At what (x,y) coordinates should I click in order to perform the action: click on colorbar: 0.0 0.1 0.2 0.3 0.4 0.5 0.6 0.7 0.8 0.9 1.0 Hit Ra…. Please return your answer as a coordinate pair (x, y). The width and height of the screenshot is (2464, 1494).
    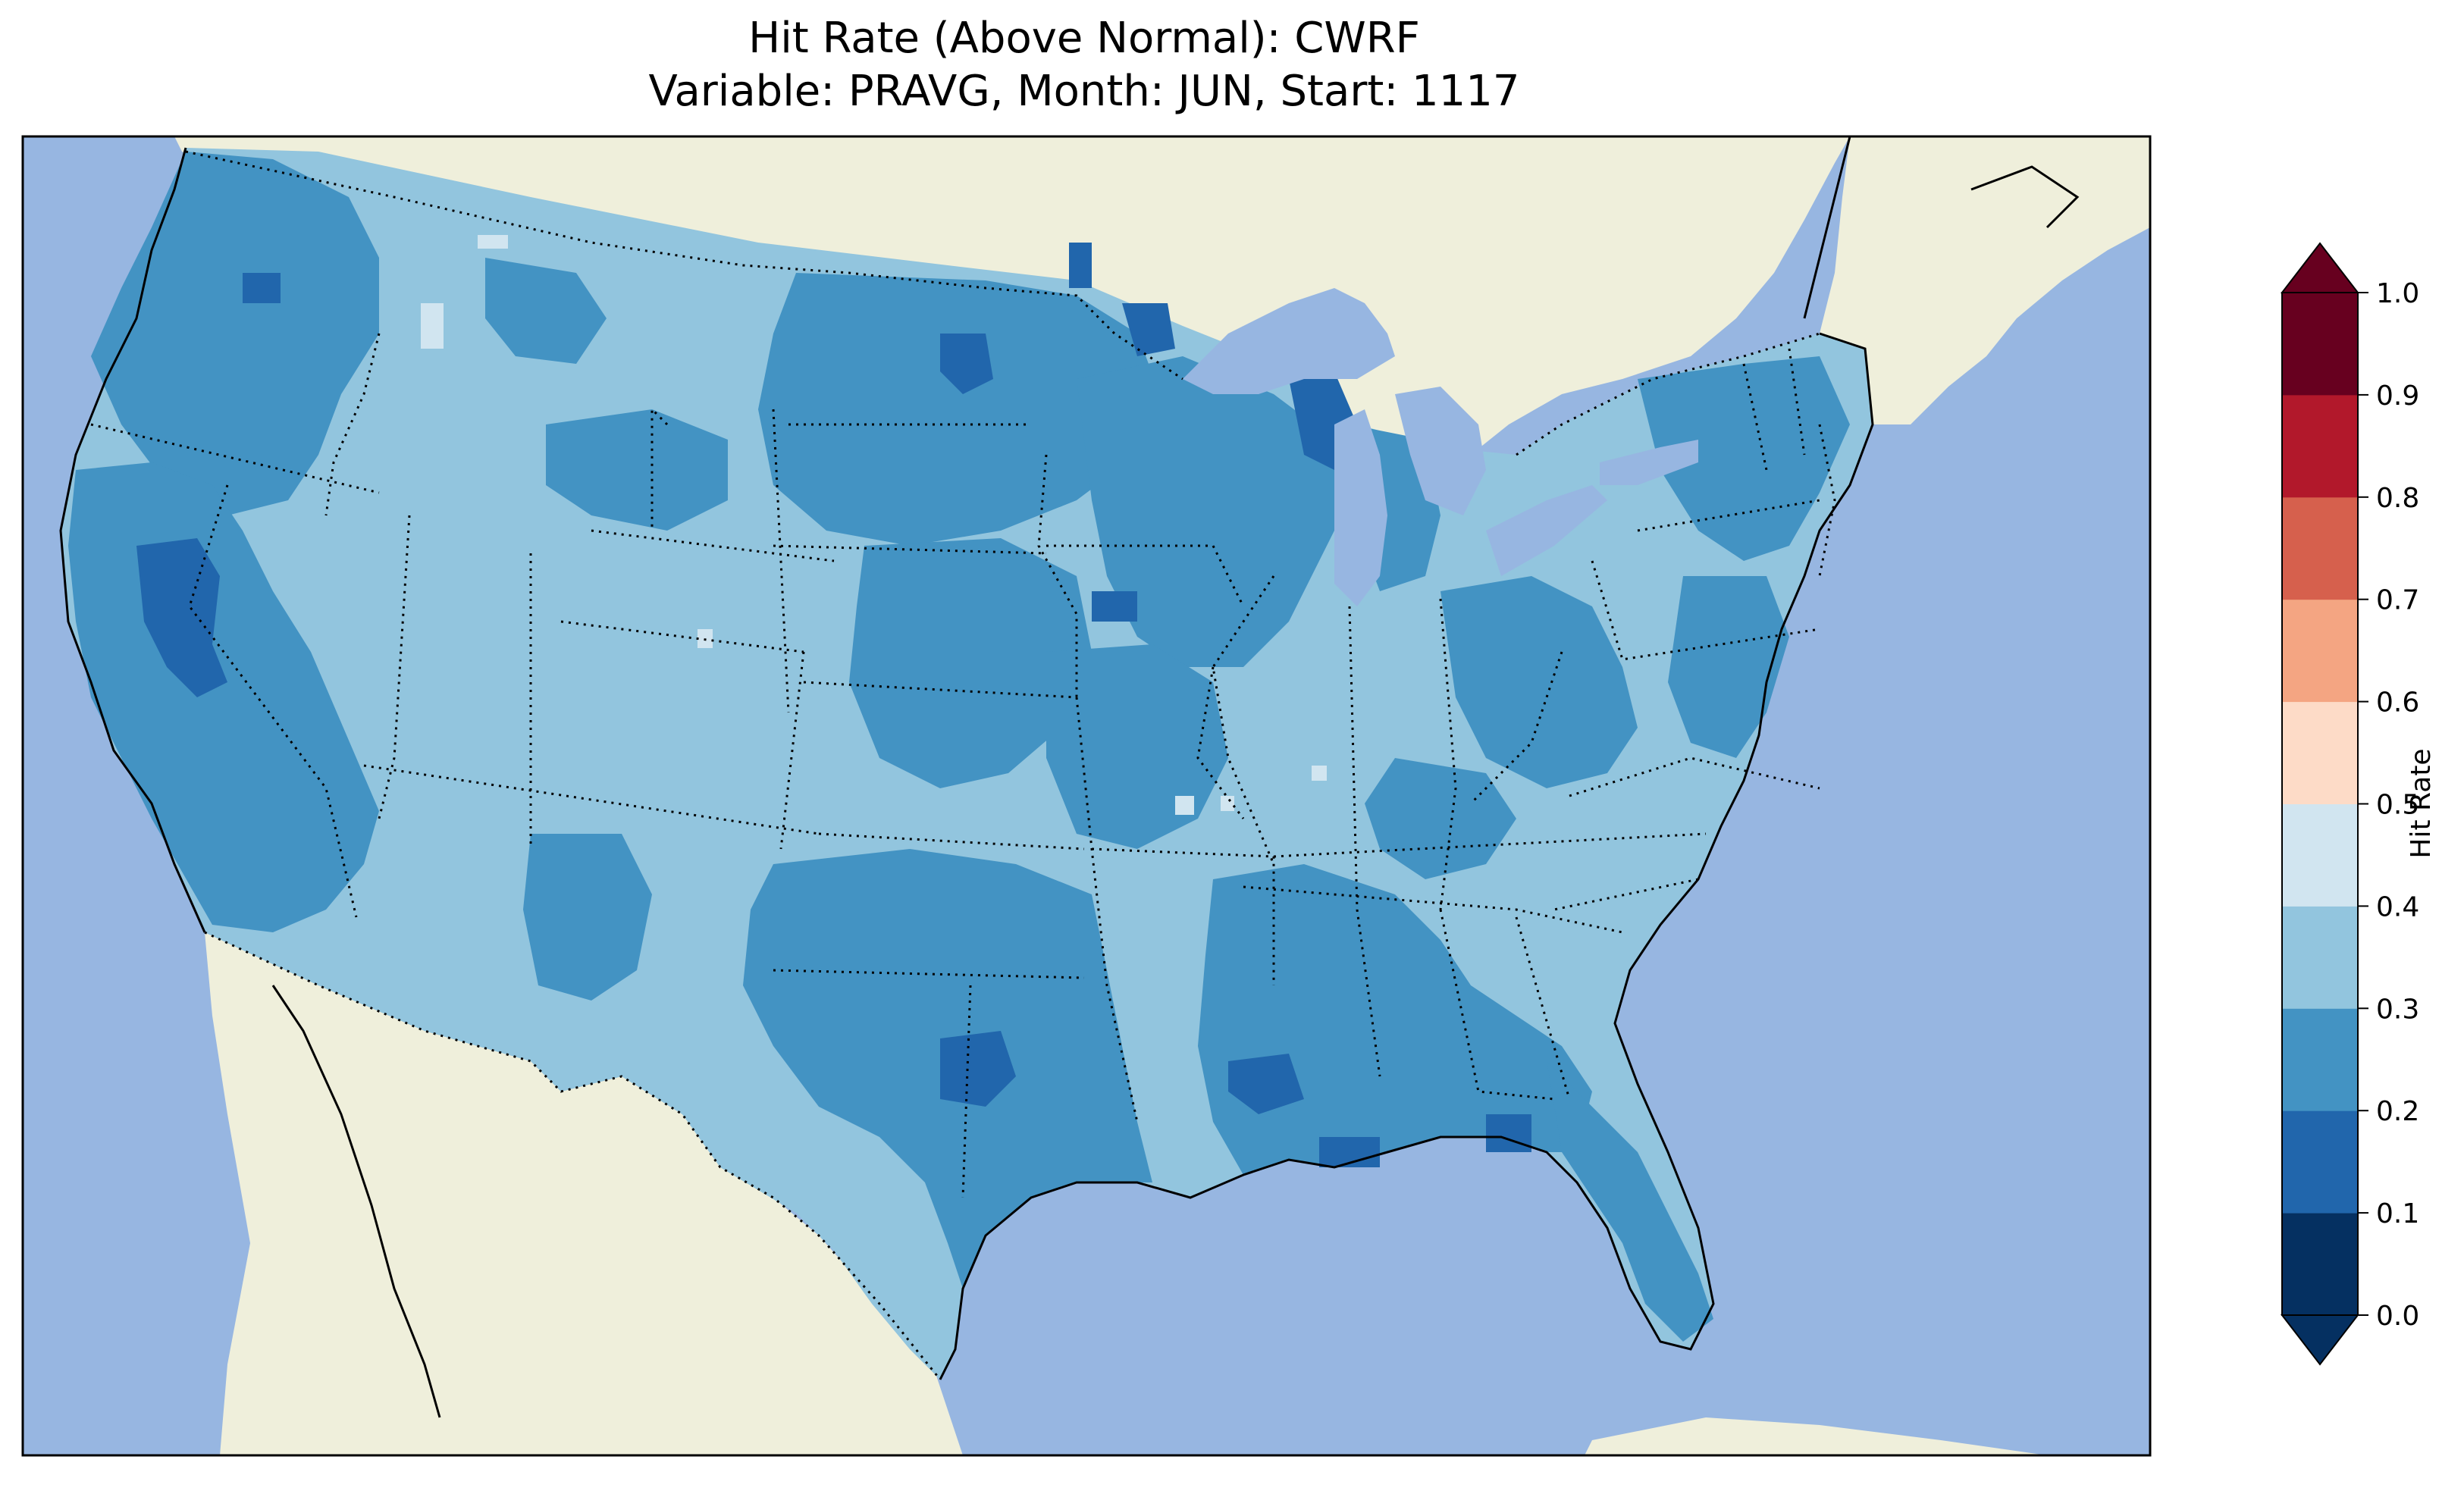
    Looking at the image, I should click on (2358, 804).